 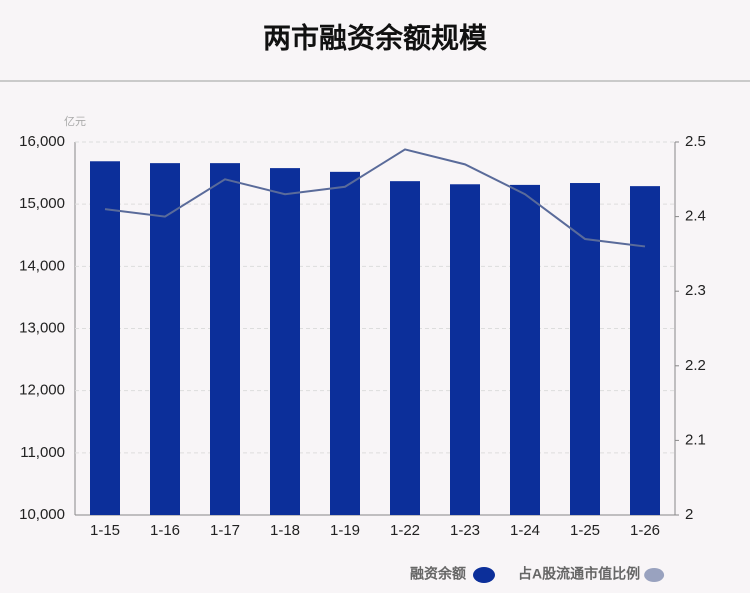 What do you see at coordinates (375, 37) in the screenshot?
I see `chart-title: 两市融资余额规模` at bounding box center [375, 37].